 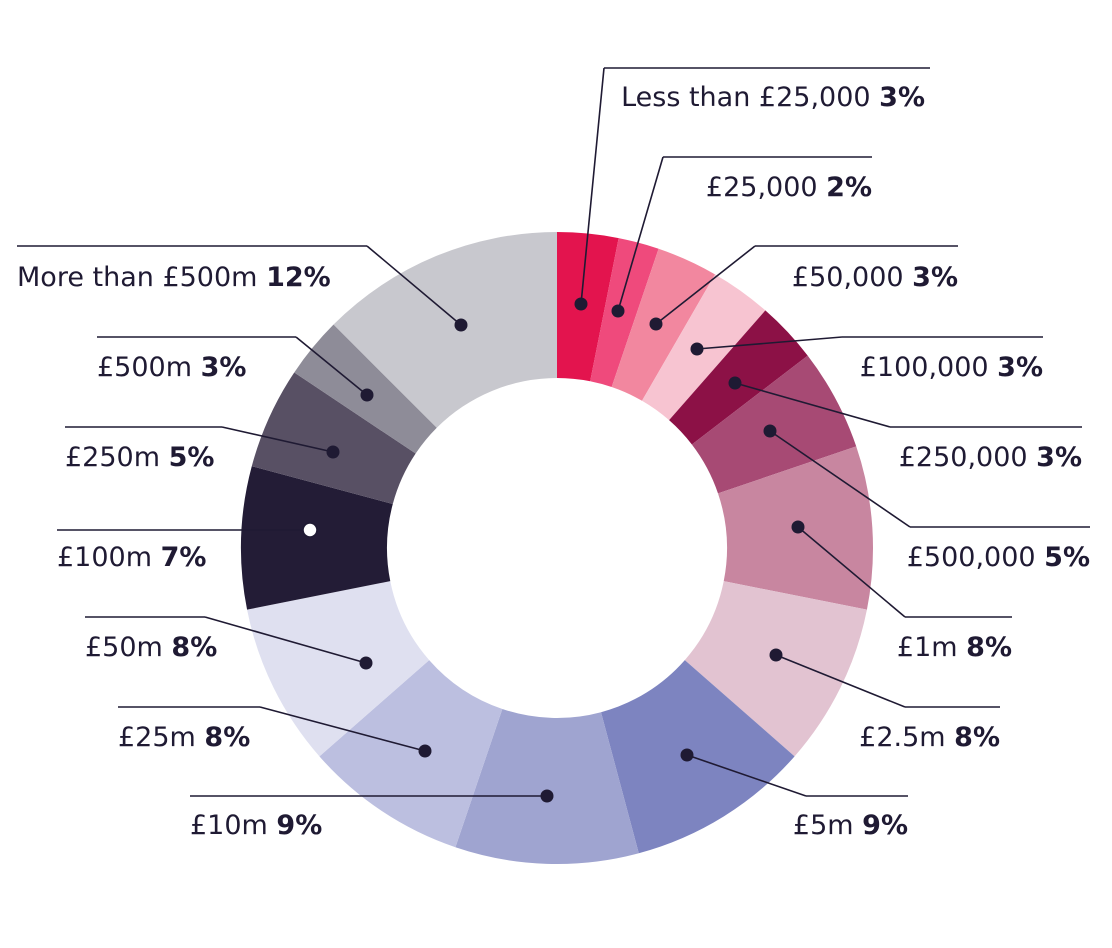 What do you see at coordinates (425, 751) in the screenshot?
I see `marker-dot-25m` at bounding box center [425, 751].